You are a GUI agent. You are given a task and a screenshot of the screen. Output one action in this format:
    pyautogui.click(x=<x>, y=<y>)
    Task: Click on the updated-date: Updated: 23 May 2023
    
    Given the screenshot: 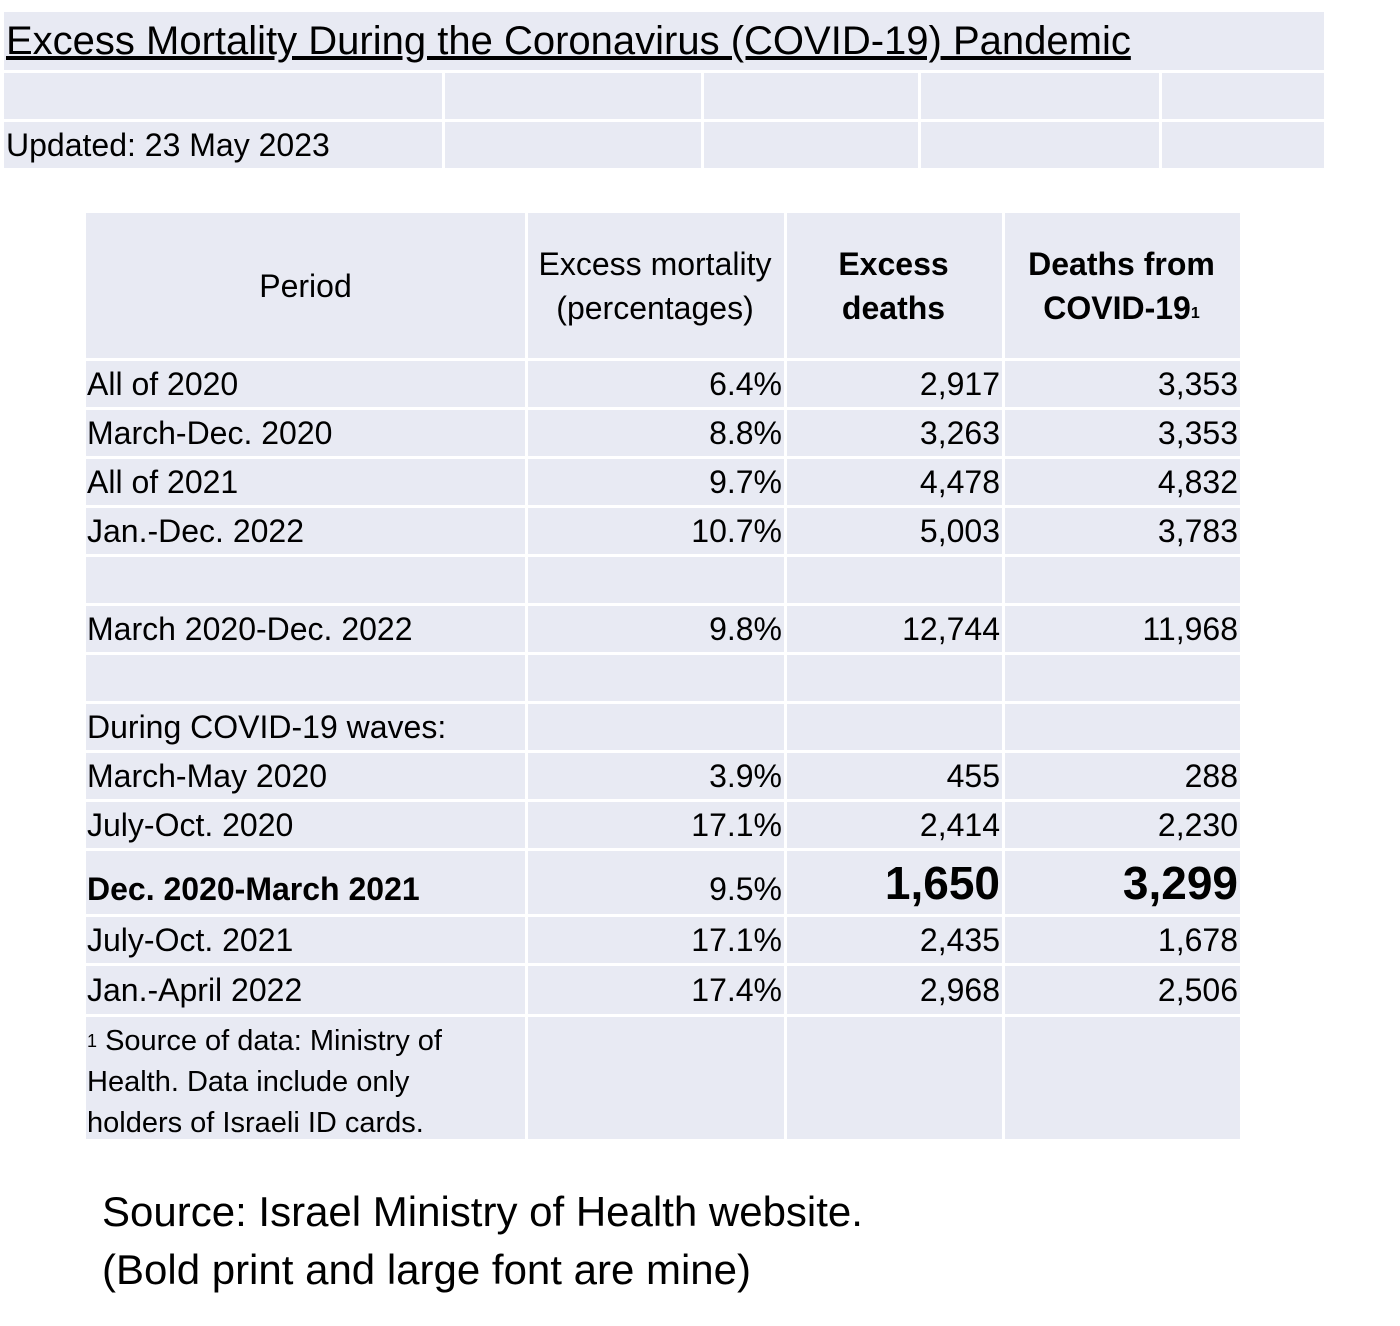 What is the action you would take?
    pyautogui.click(x=223, y=145)
    